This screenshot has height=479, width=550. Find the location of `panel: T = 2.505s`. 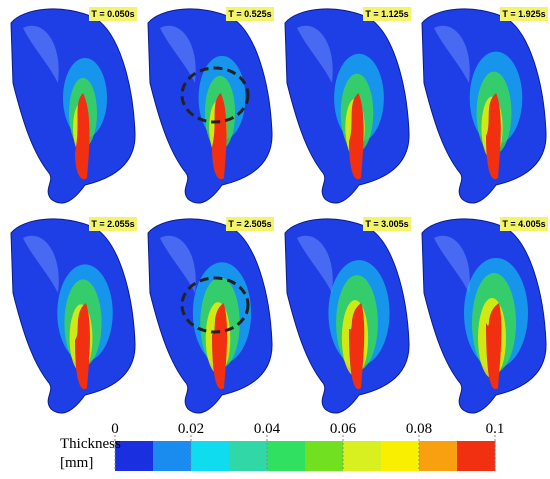

panel: T = 2.505s is located at coordinates (210, 315).